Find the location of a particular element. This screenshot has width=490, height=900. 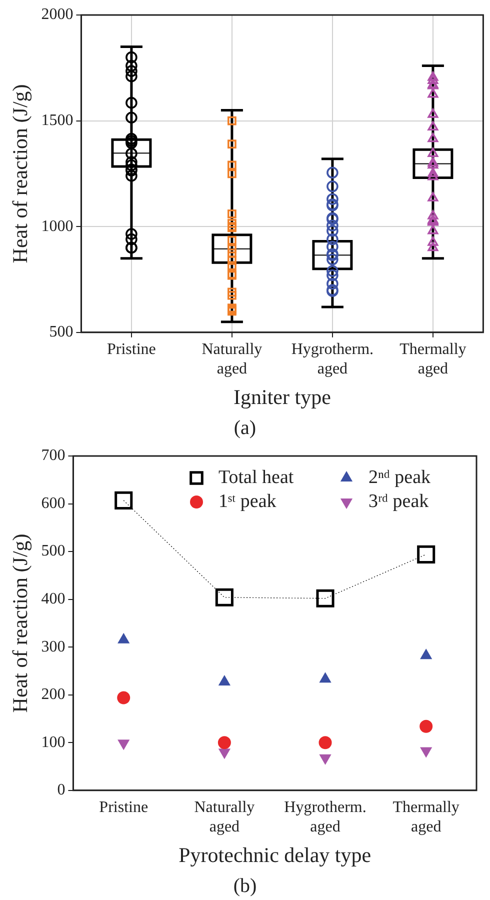

y-tick-label: 2000 is located at coordinates (57, 15).